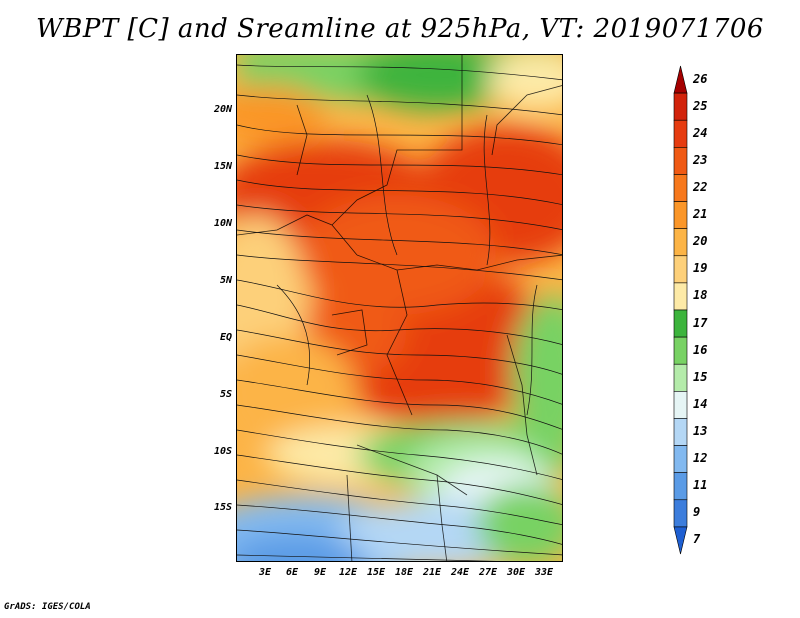 This screenshot has width=800, height=618. What do you see at coordinates (432, 572) in the screenshot?
I see `lon-label: 21E` at bounding box center [432, 572].